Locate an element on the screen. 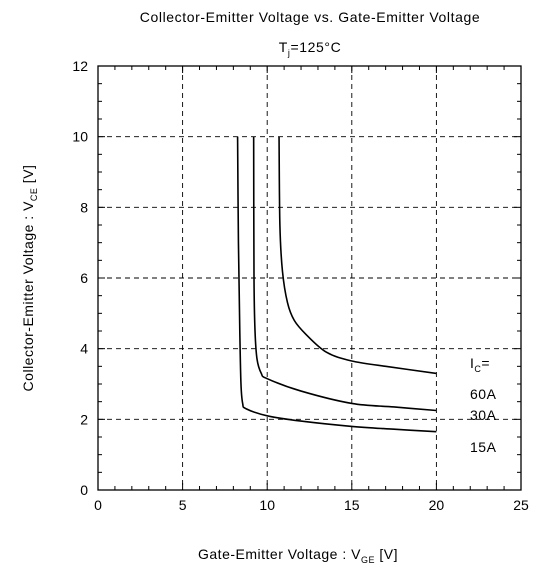  series-header: IC= is located at coordinates (480, 364).